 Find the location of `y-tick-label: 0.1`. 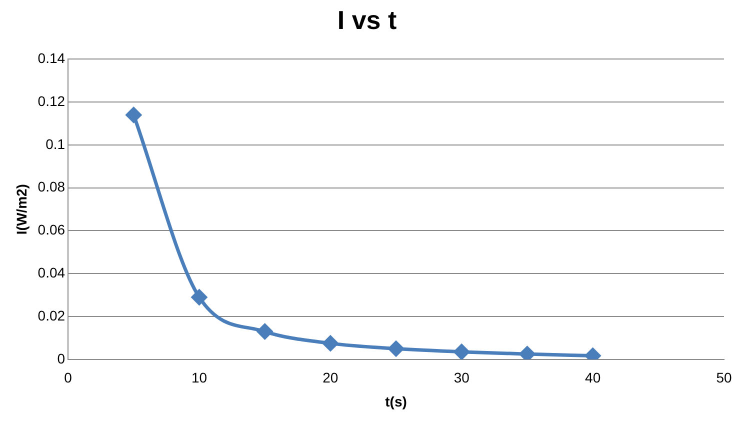

y-tick-label: 0.1 is located at coordinates (56, 144).